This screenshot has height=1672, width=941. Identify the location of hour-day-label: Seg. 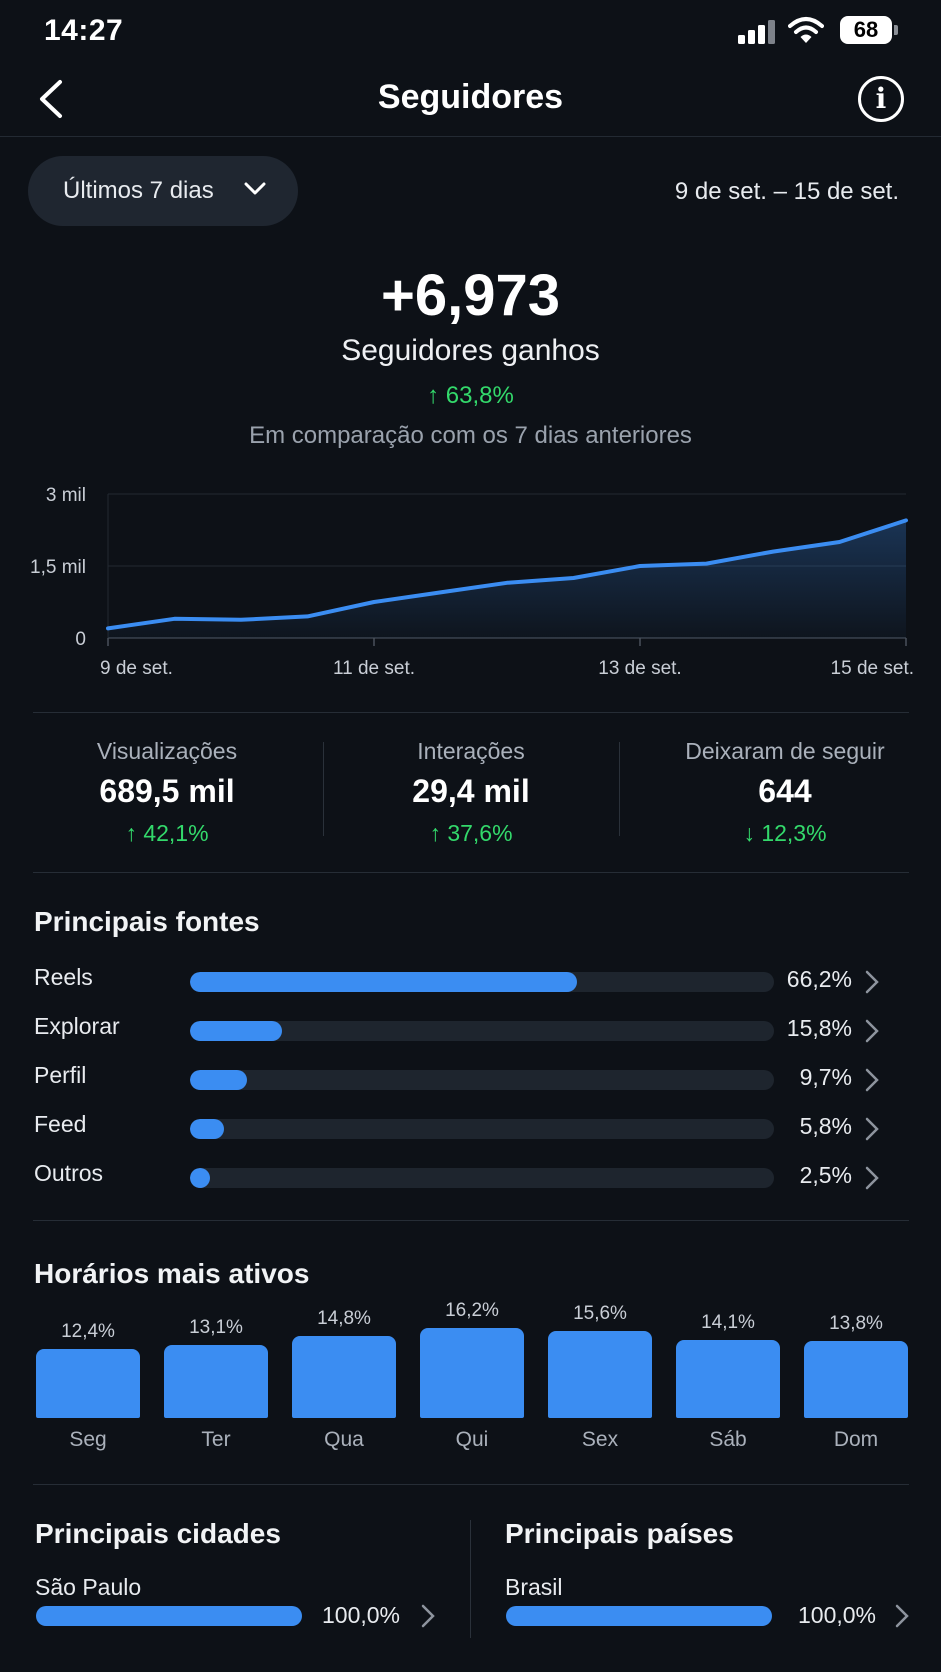
(88, 1439).